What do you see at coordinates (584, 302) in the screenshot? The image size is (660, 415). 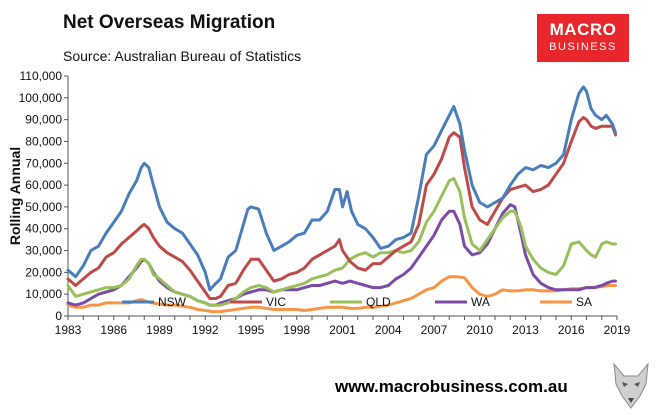 I see `legend-label-sa: SA` at bounding box center [584, 302].